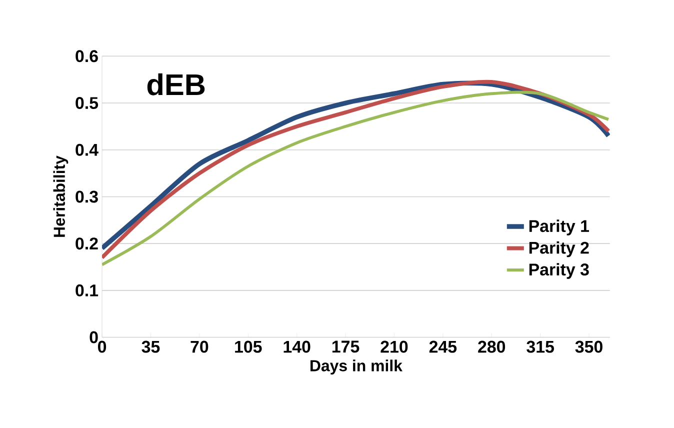  I want to click on x-tick-label: 70, so click(199, 346).